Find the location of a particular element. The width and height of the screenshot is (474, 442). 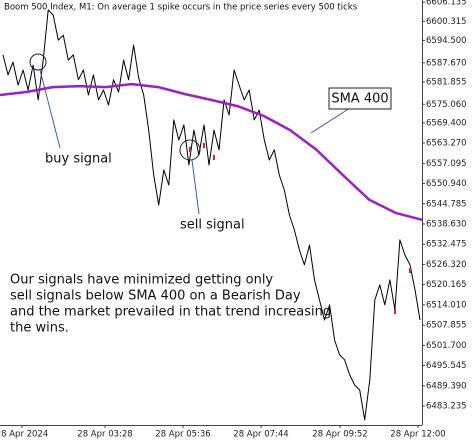

y-tick-label: 6594.500 is located at coordinates (446, 41).